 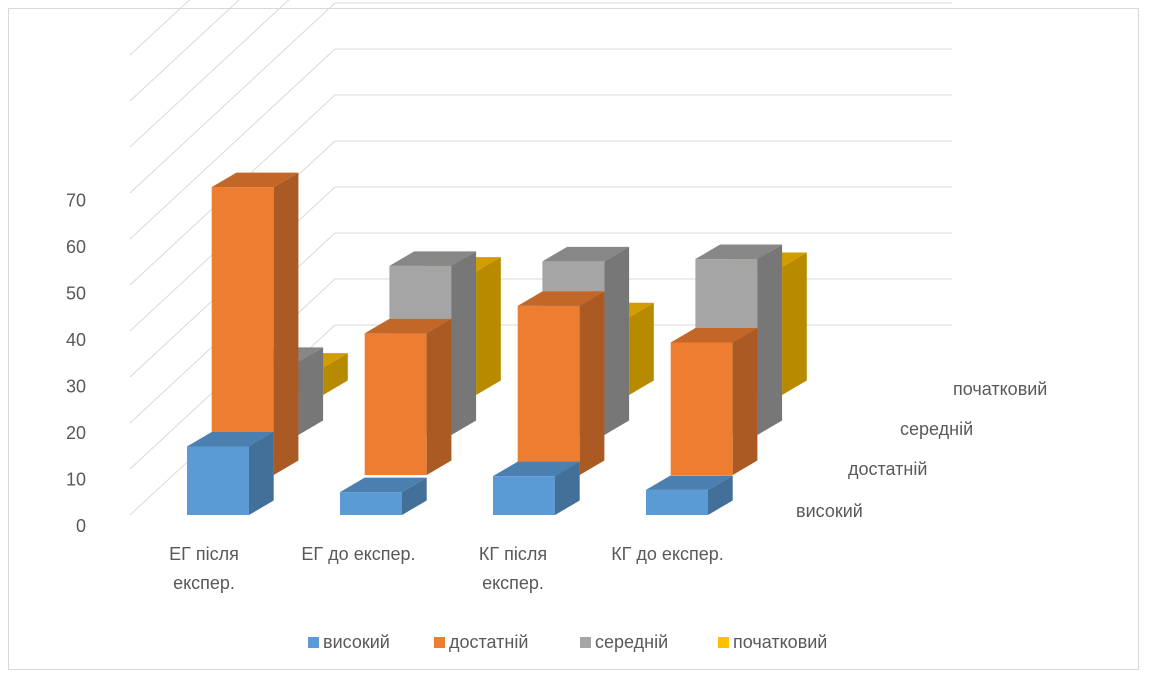 What do you see at coordinates (936, 429) in the screenshot?
I see `depth-axis-label: середній` at bounding box center [936, 429].